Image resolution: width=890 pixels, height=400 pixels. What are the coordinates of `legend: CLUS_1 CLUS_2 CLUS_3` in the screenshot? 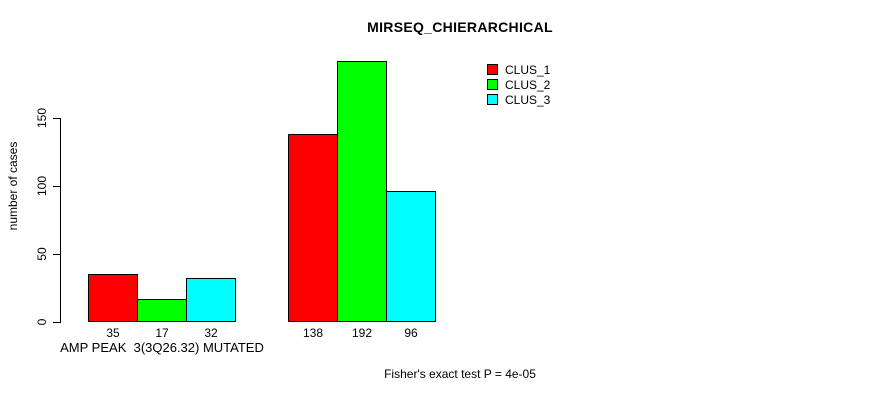 It's located at (518, 84).